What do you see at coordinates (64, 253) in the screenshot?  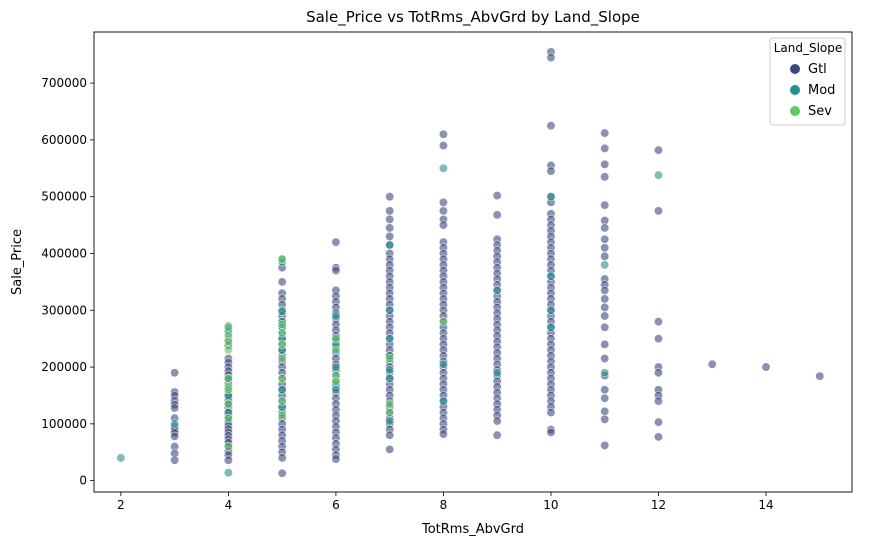 I see `y-tick-label: 400000` at bounding box center [64, 253].